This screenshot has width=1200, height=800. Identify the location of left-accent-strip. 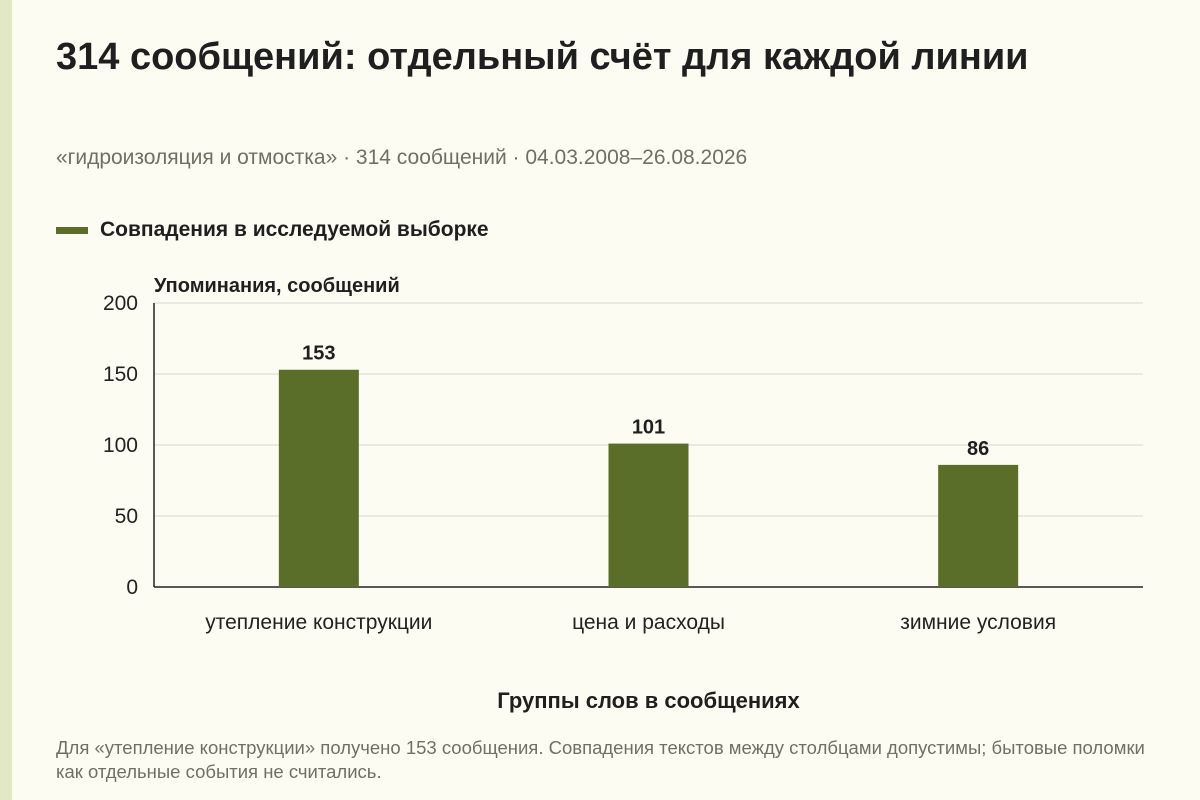
(6, 400).